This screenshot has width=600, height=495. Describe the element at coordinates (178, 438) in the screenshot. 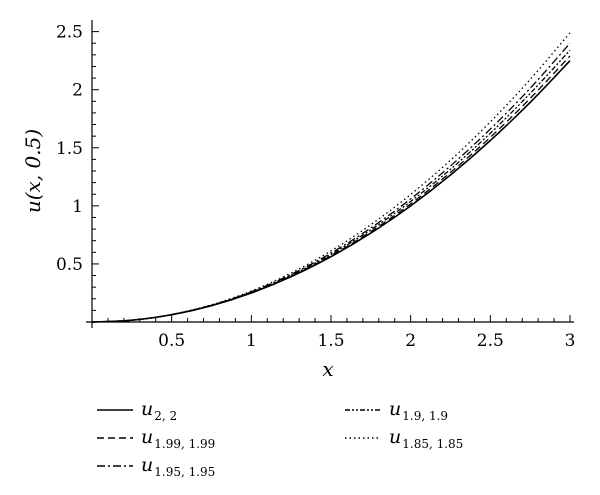

I see `legend-label: u1.99, 1.99` at that location.